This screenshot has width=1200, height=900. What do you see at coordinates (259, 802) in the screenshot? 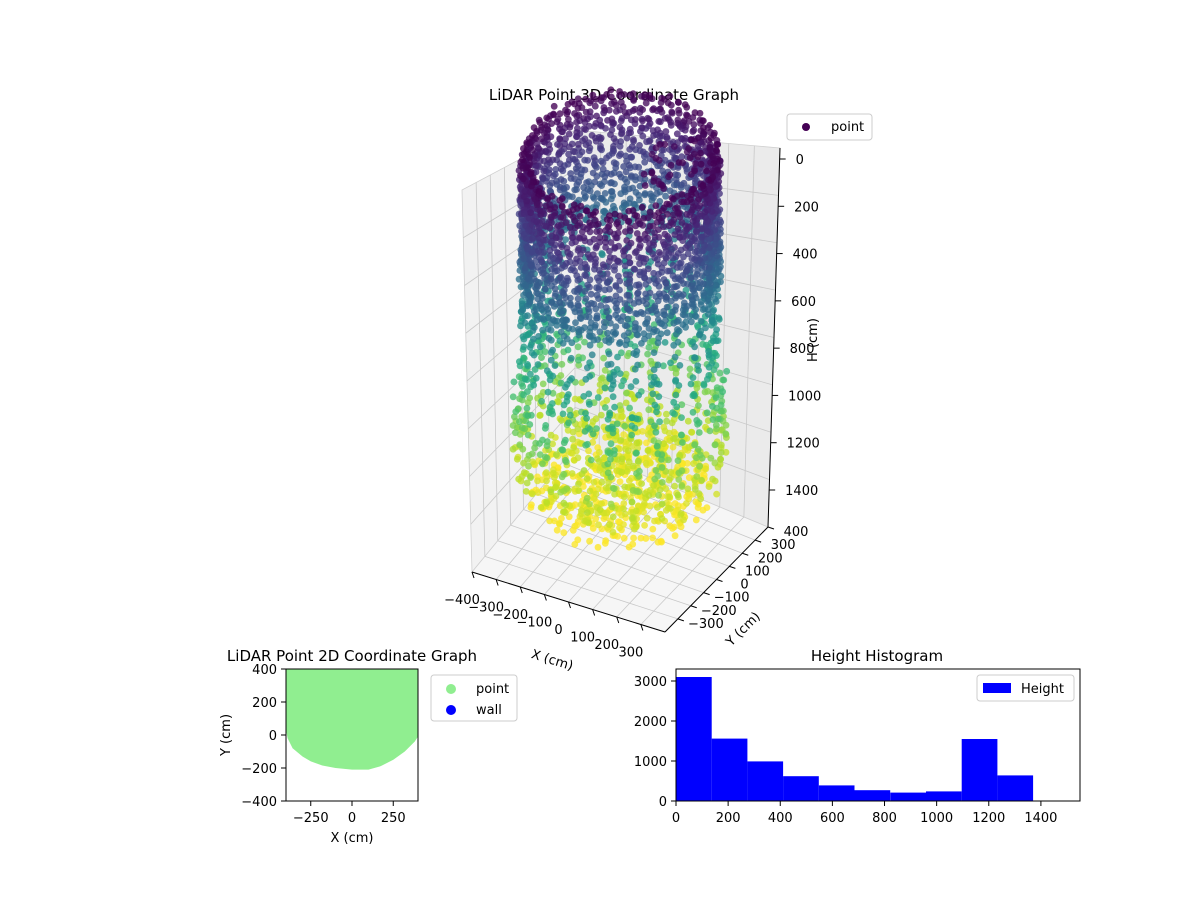
I see `y-tick-label-2d: −400` at bounding box center [259, 802].